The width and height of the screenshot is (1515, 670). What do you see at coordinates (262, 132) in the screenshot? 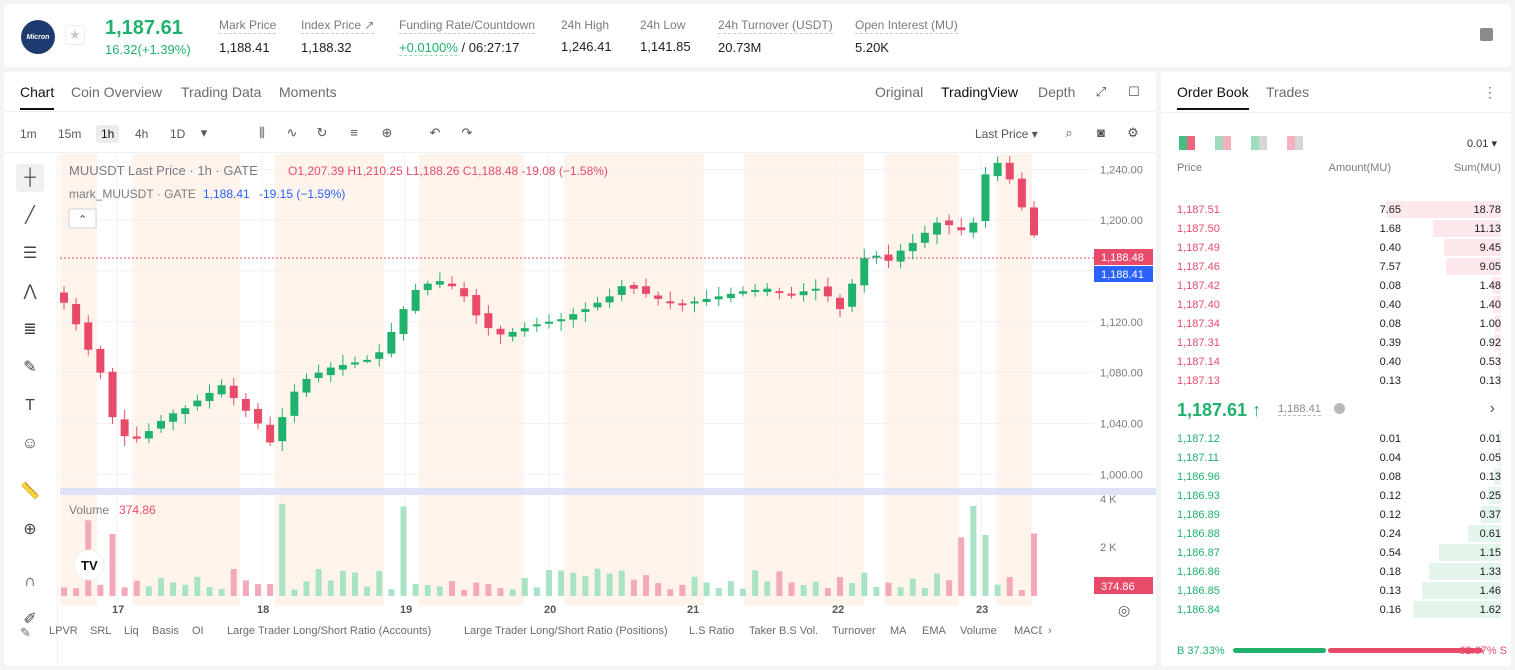
I see `candle-type-icon: ⫼` at bounding box center [262, 132].